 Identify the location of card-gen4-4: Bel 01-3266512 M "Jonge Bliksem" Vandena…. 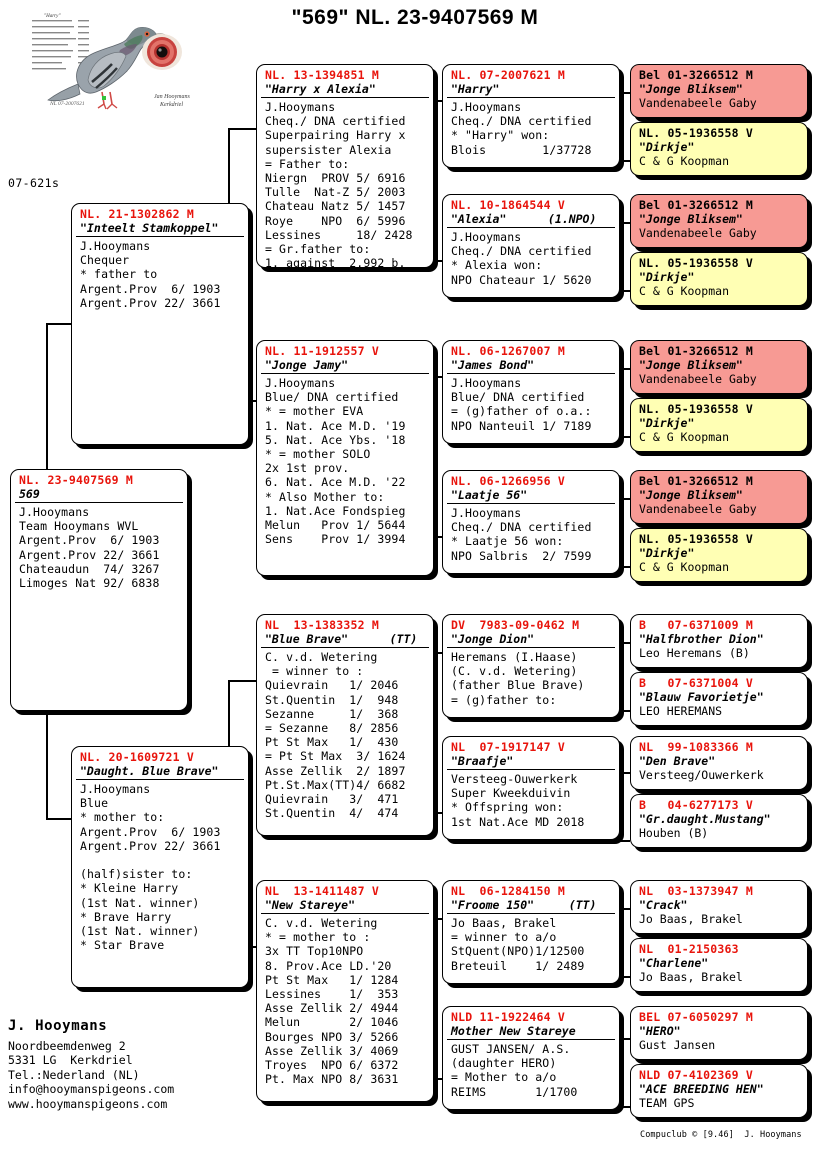
(719, 367).